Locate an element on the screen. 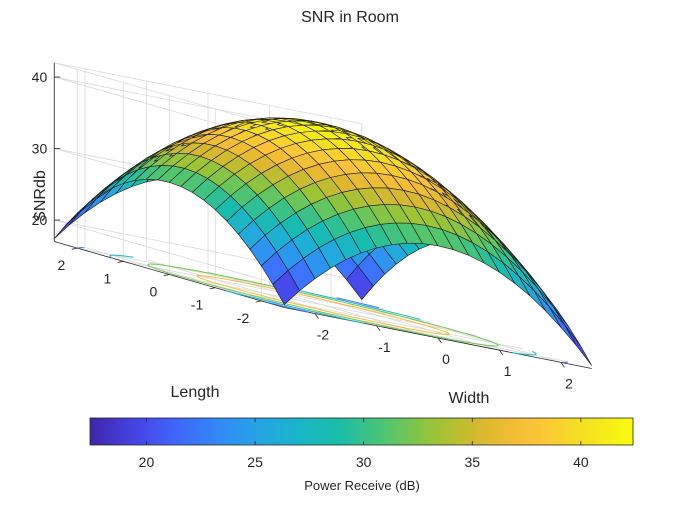 The image size is (700, 525). contour-line is located at coordinates (323, 305).